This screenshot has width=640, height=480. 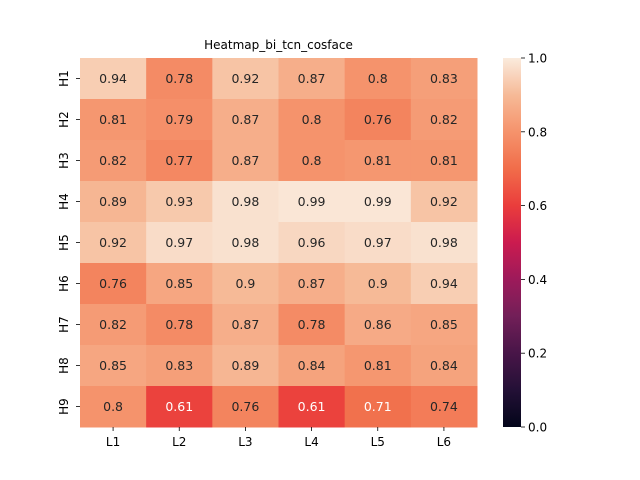 I want to click on colorbar-tick-label: 0.4, so click(x=537, y=280).